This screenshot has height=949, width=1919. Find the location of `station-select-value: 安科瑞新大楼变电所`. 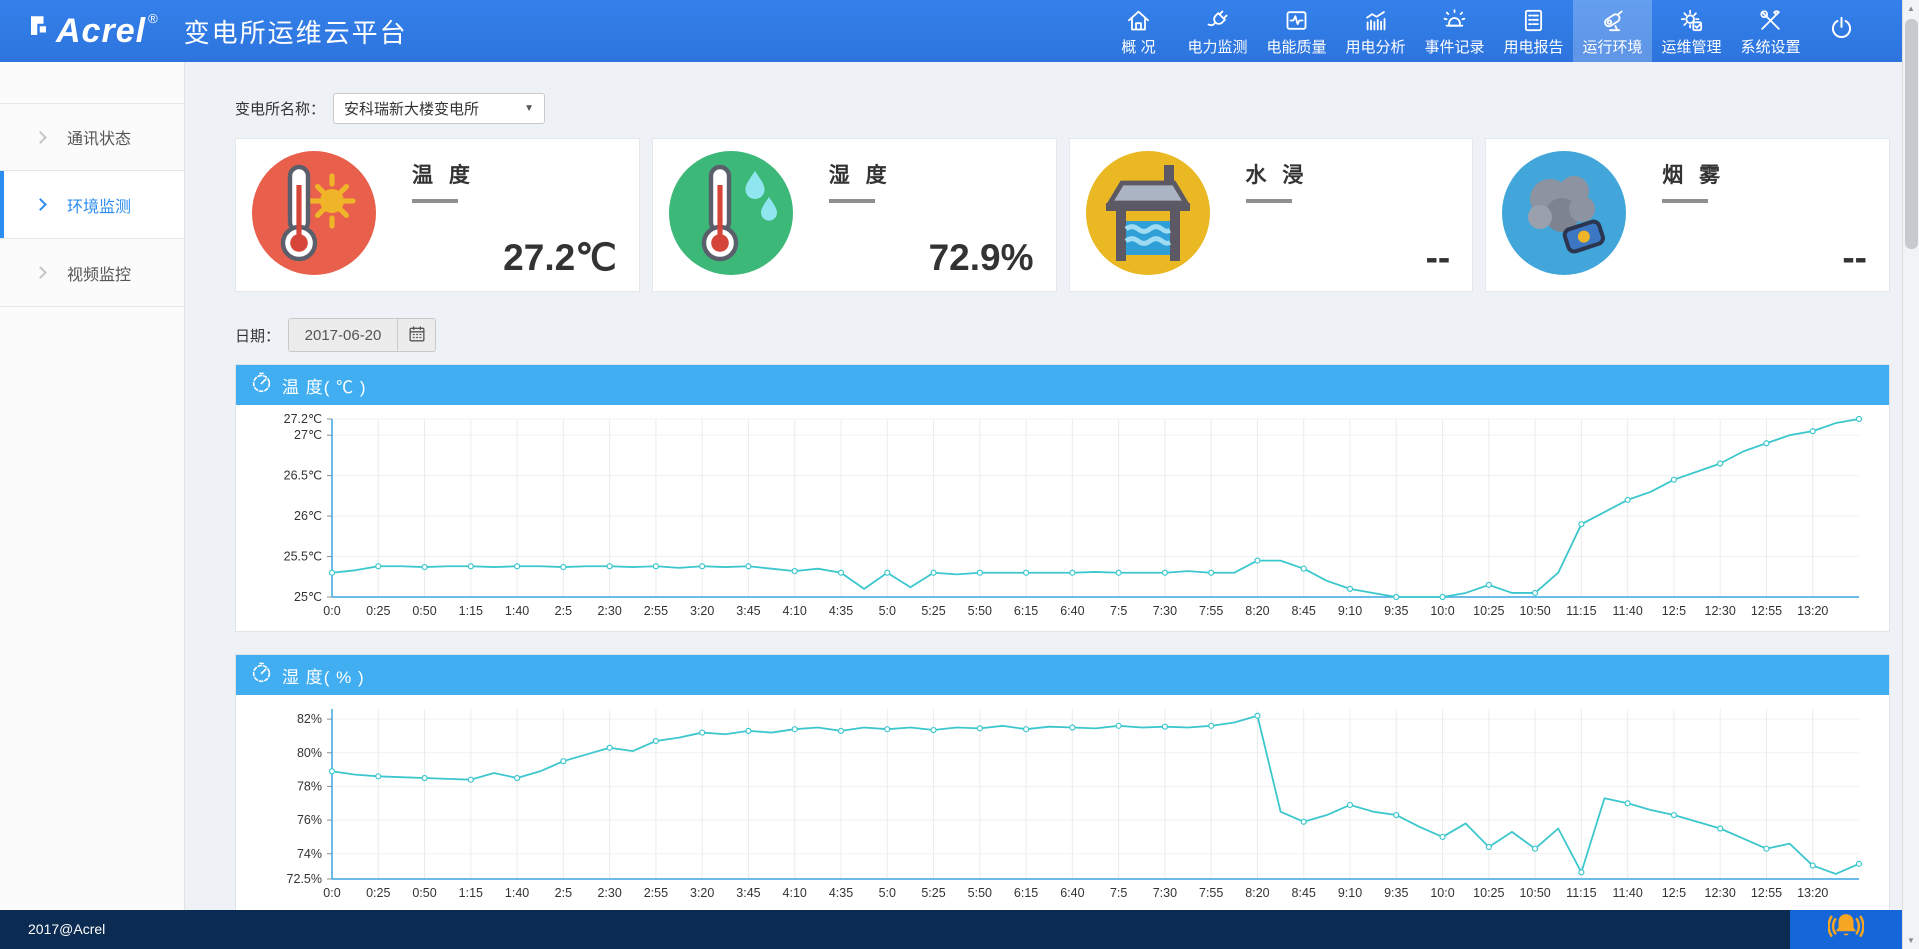

station-select-value: 安科瑞新大楼变电所 is located at coordinates (412, 109).